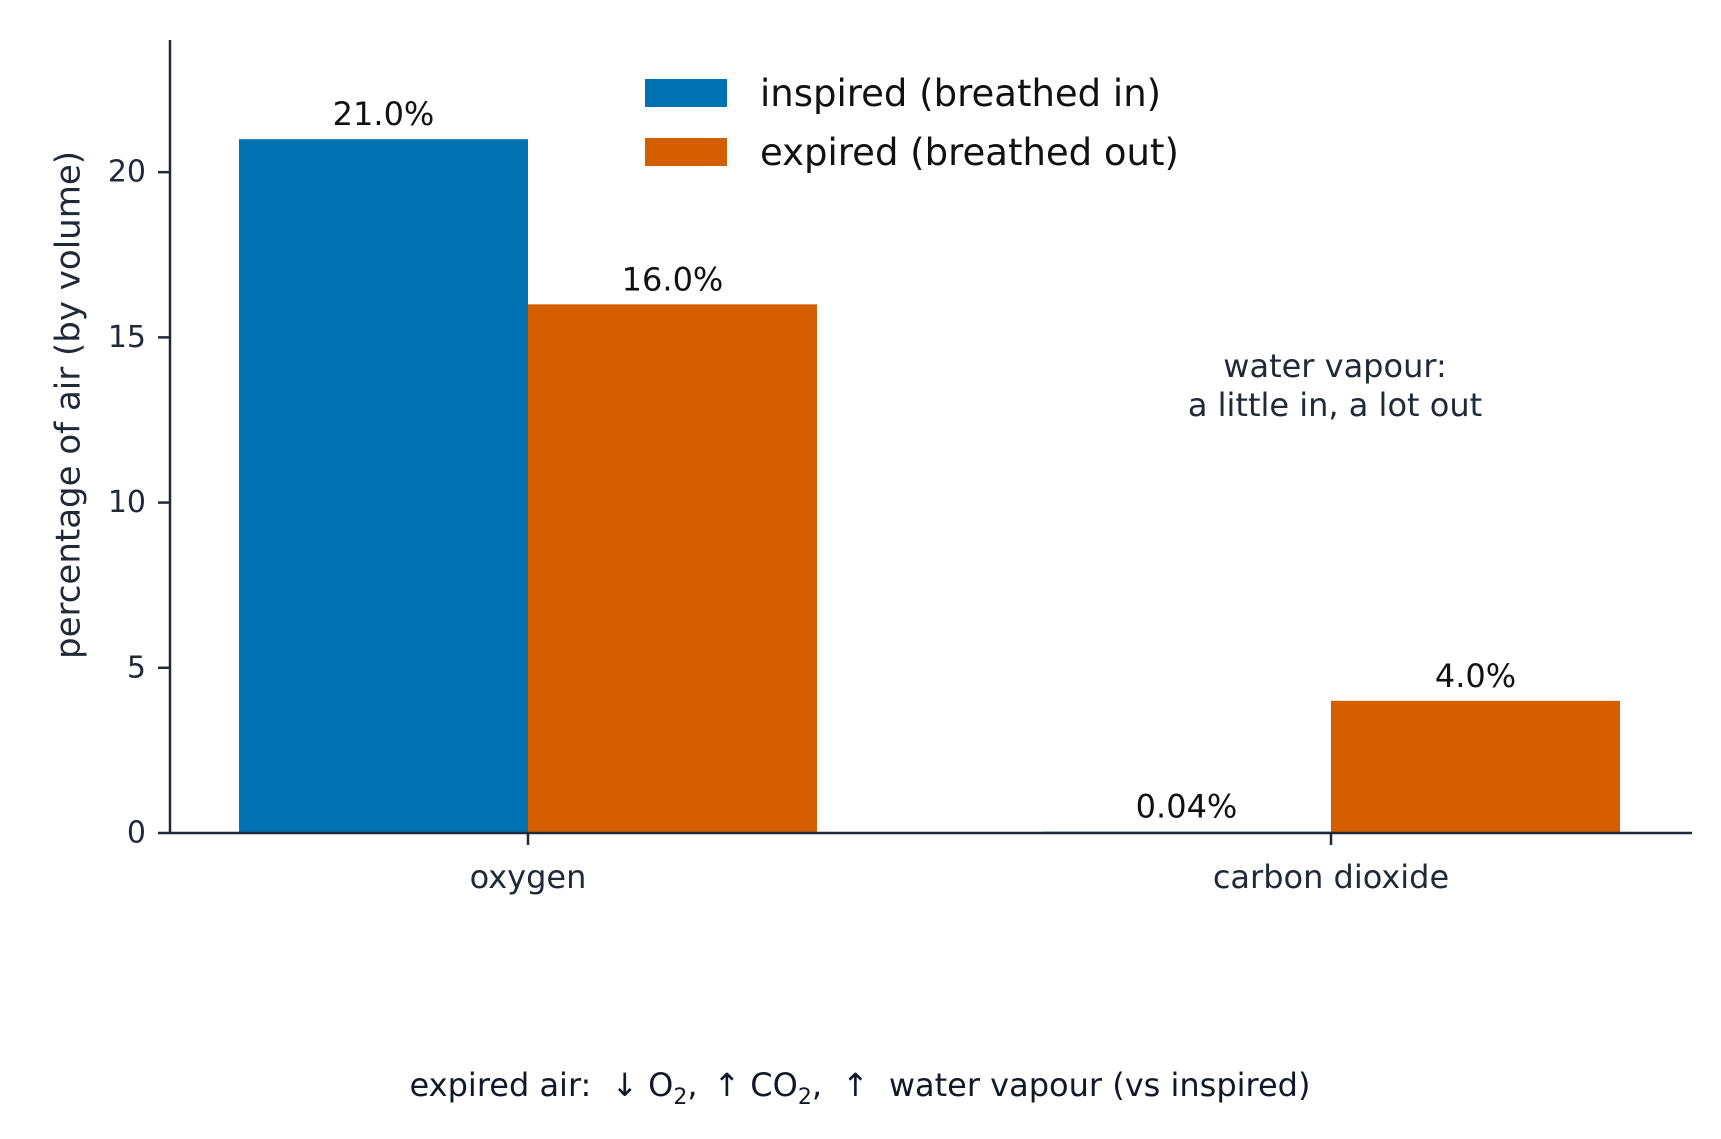  Describe the element at coordinates (1475, 766) in the screenshot. I see `bar-expired-carbon-dioxide` at that location.